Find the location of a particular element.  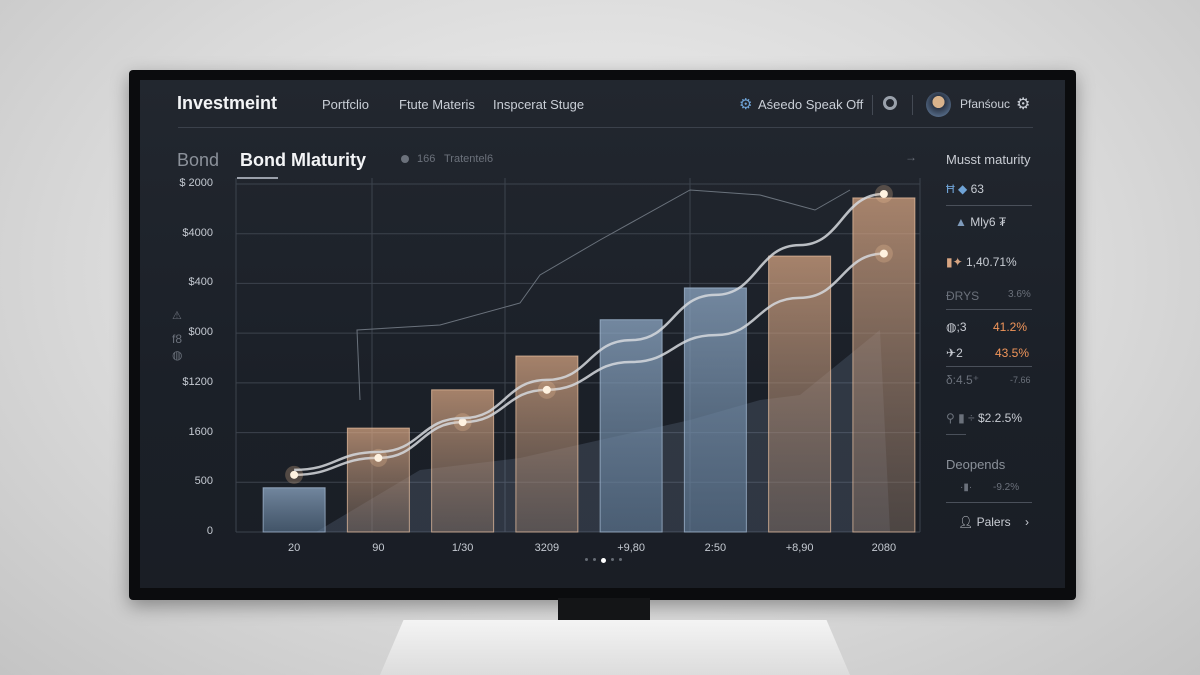

row-4-value: 3.6% is located at coordinates (1019, 294).